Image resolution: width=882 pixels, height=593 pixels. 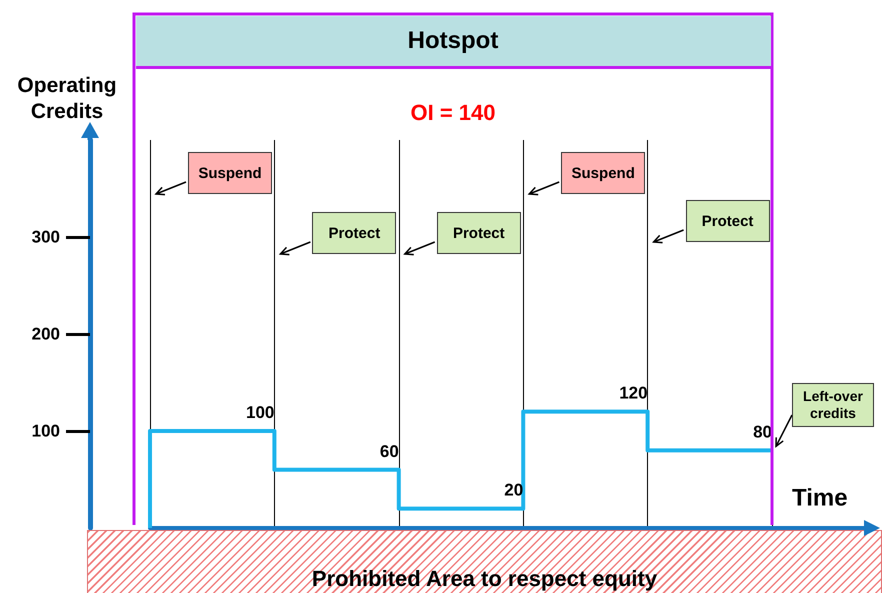 What do you see at coordinates (484, 578) in the screenshot?
I see `text: Prohibited Area to respect equity` at bounding box center [484, 578].